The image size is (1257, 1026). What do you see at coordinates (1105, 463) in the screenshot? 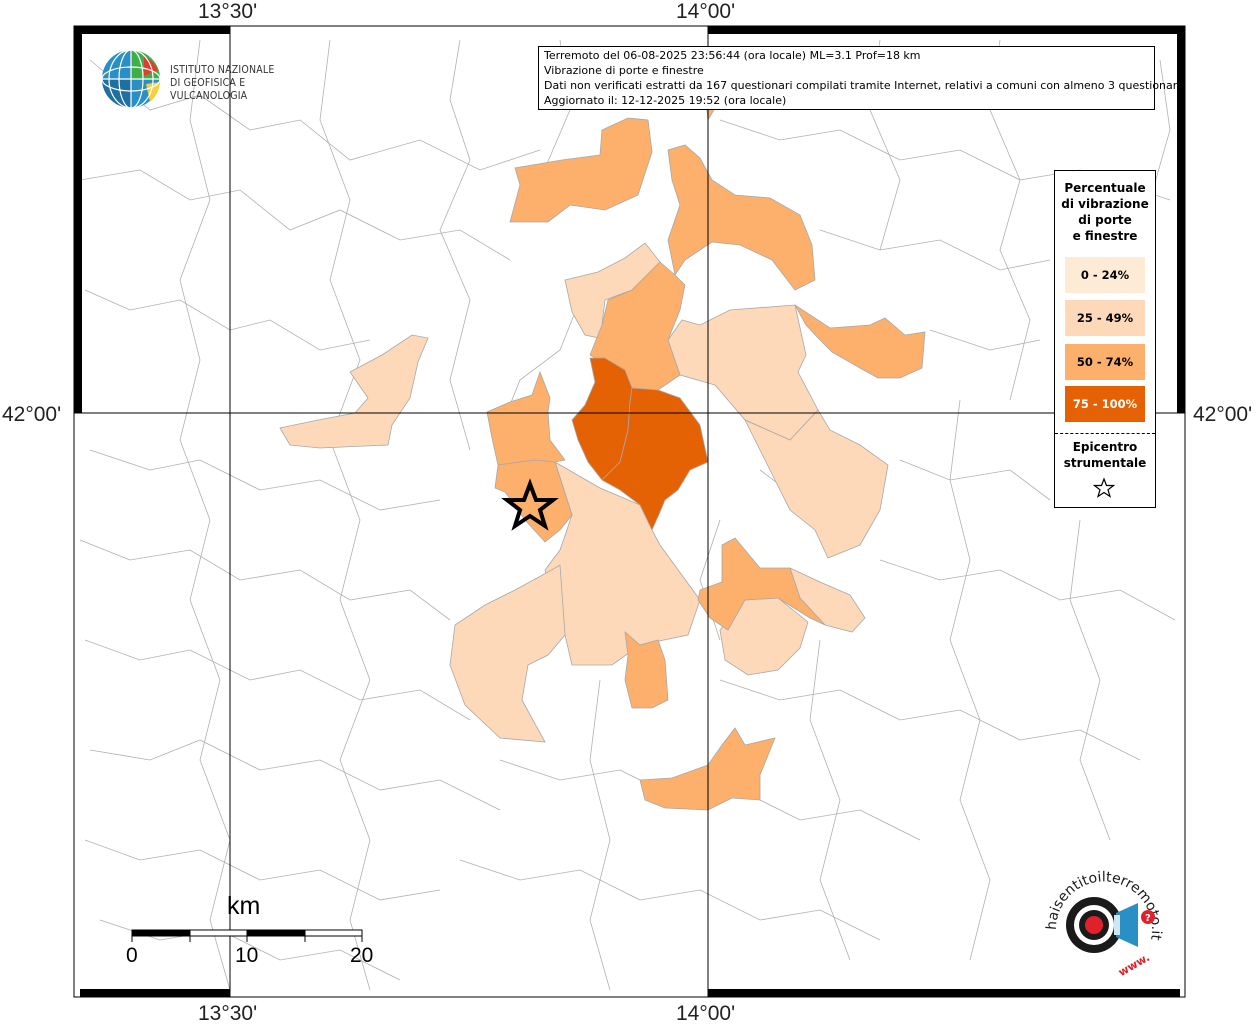
I see `legend-epicenter-line: strumentale` at bounding box center [1105, 463].